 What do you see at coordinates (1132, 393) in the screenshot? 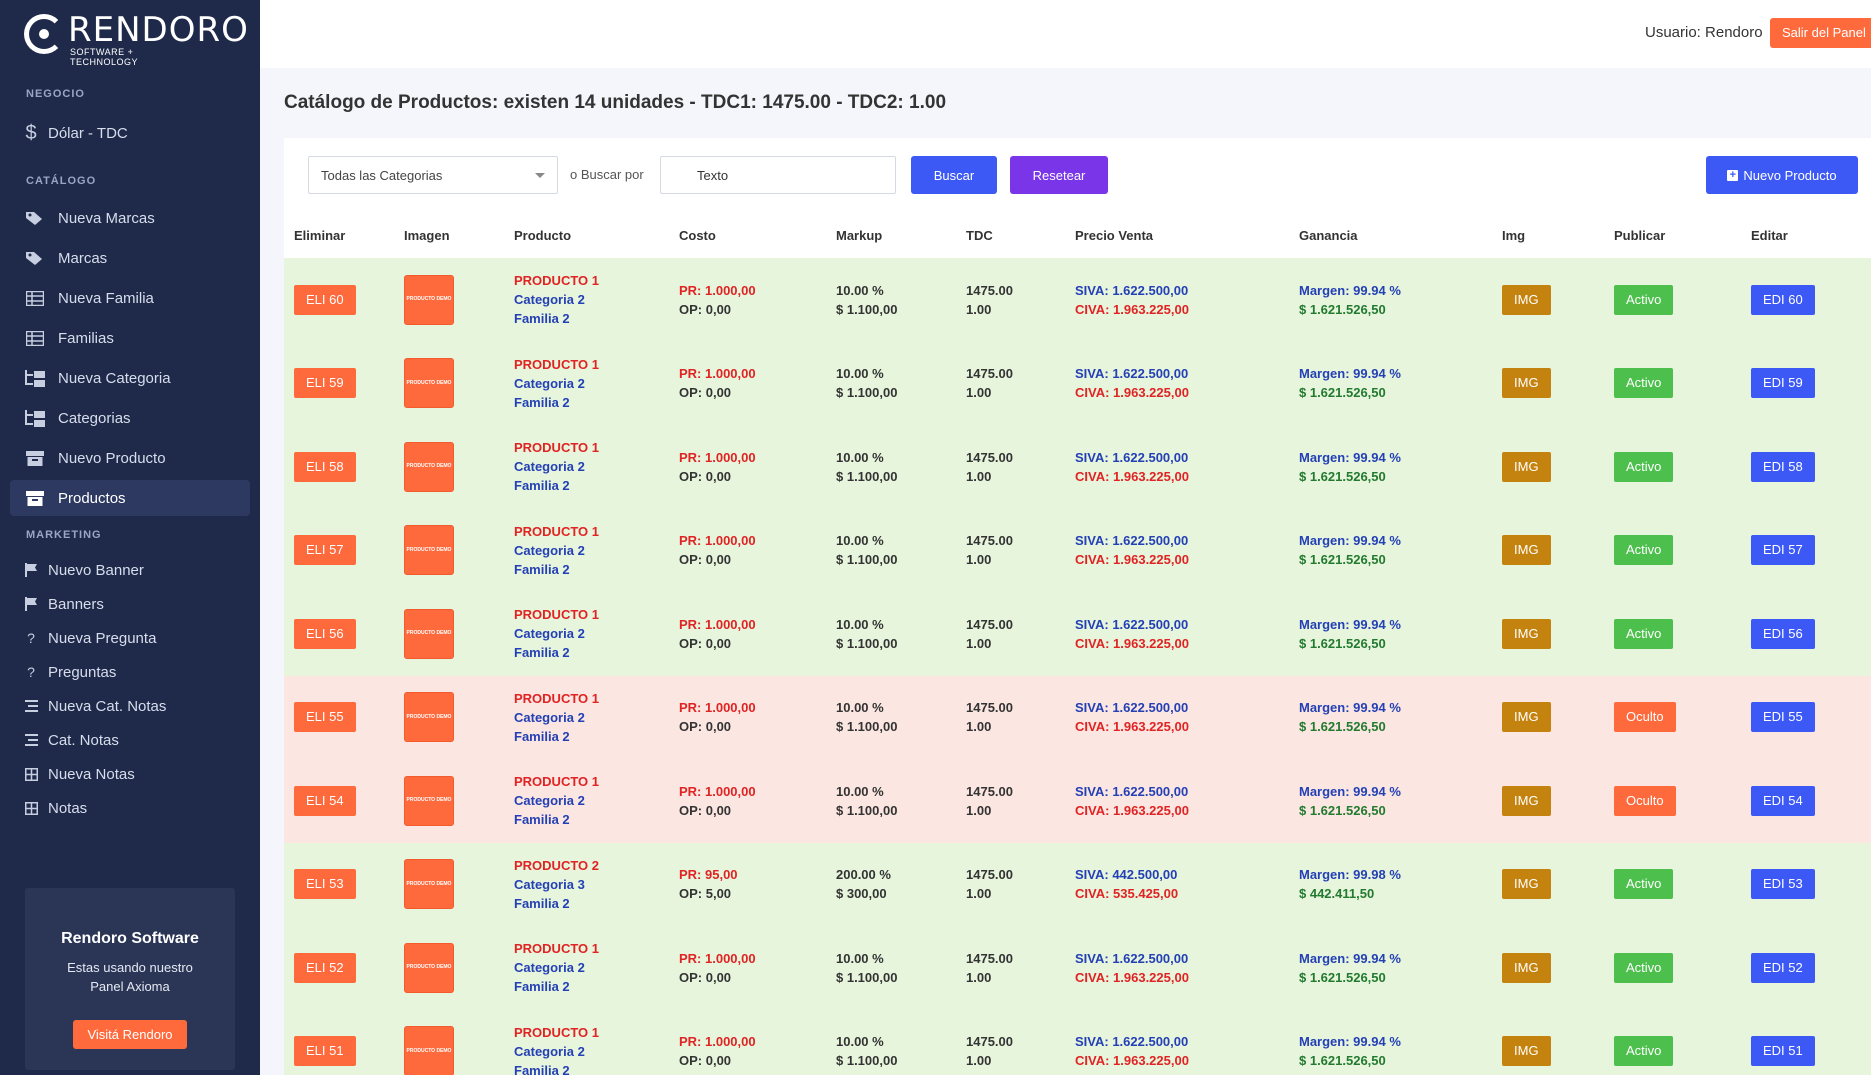
I see `price-civa: CIVA: 1.963.225,00` at bounding box center [1132, 393].